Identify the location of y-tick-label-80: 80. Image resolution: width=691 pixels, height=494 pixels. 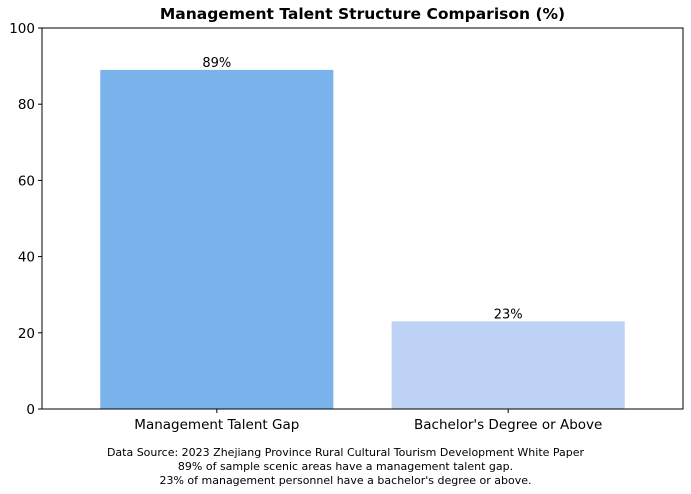
(26, 105).